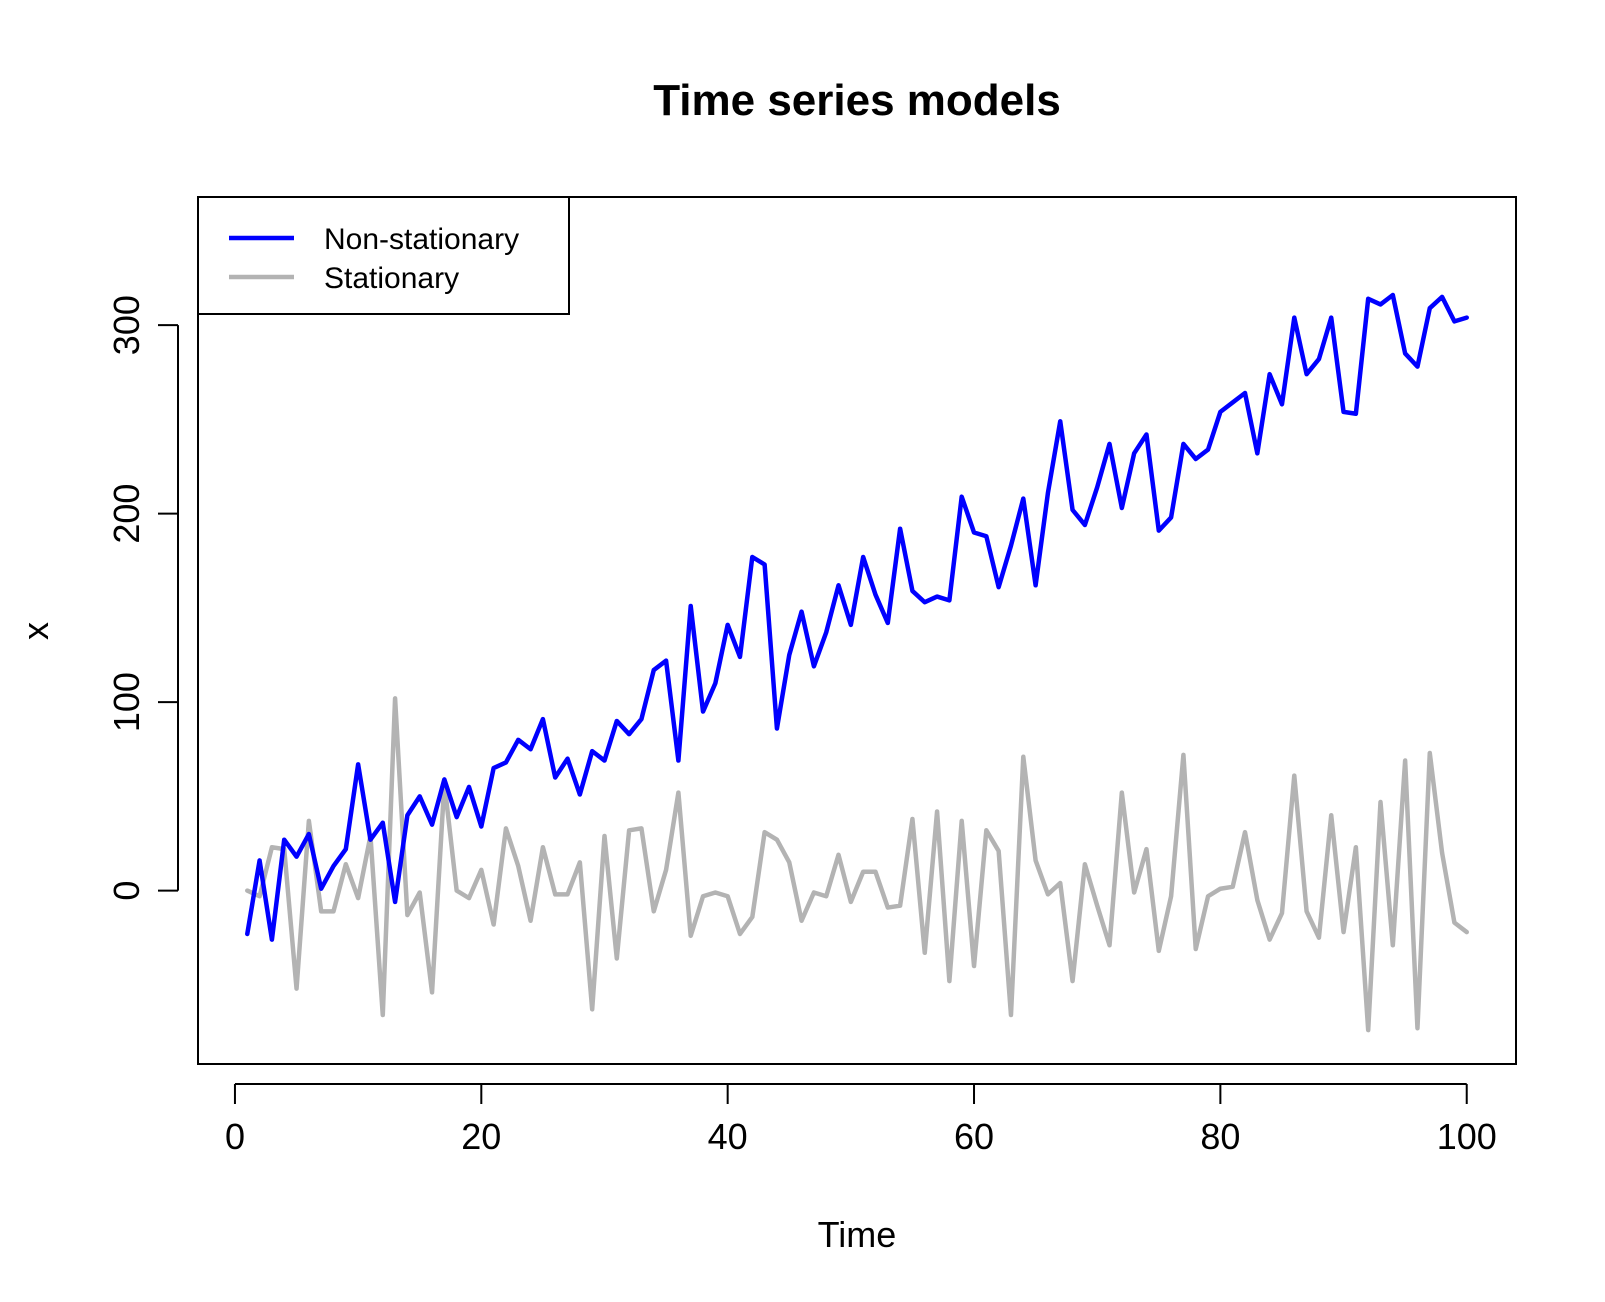 Image resolution: width=1605 pixels, height=1302 pixels. Describe the element at coordinates (126, 891) in the screenshot. I see `y-tick-label: 0` at that location.